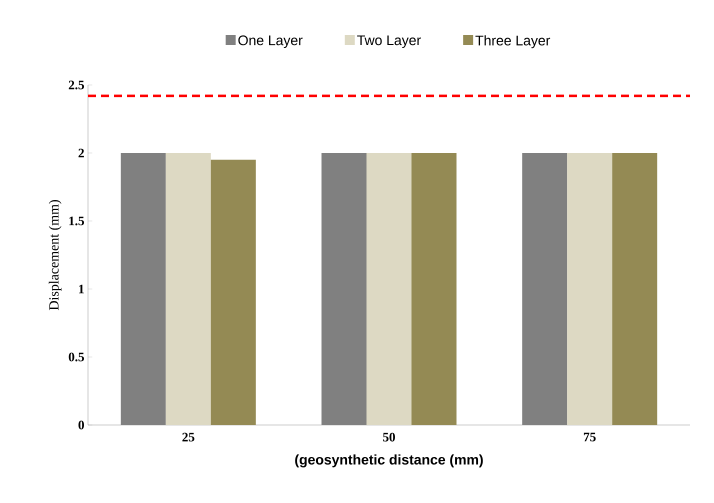 Image resolution: width=714 pixels, height=503 pixels. Describe the element at coordinates (76, 85) in the screenshot. I see `y-tick-label: 2.5` at that location.